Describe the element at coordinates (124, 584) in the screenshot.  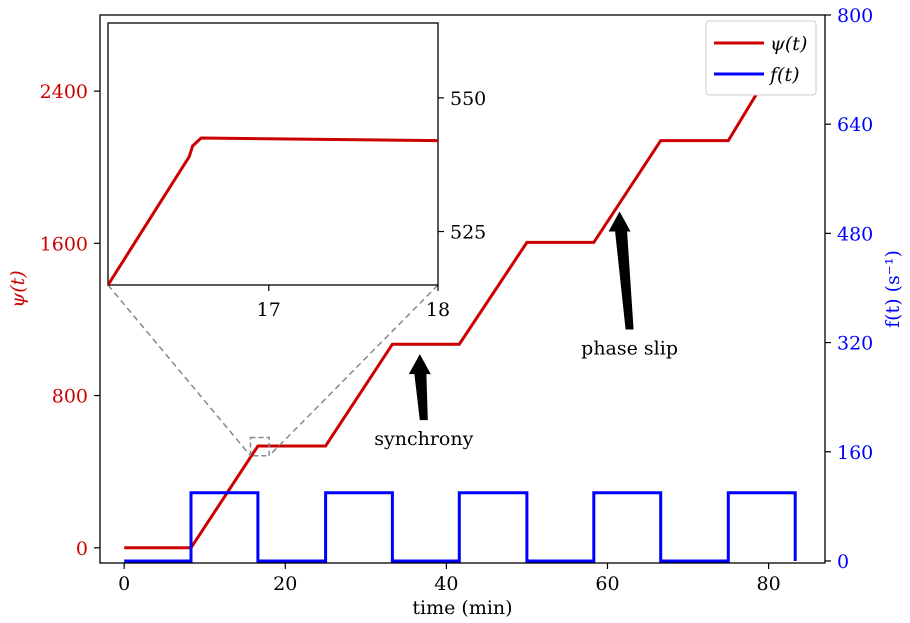
I see `x-tick-label: 0` at that location.